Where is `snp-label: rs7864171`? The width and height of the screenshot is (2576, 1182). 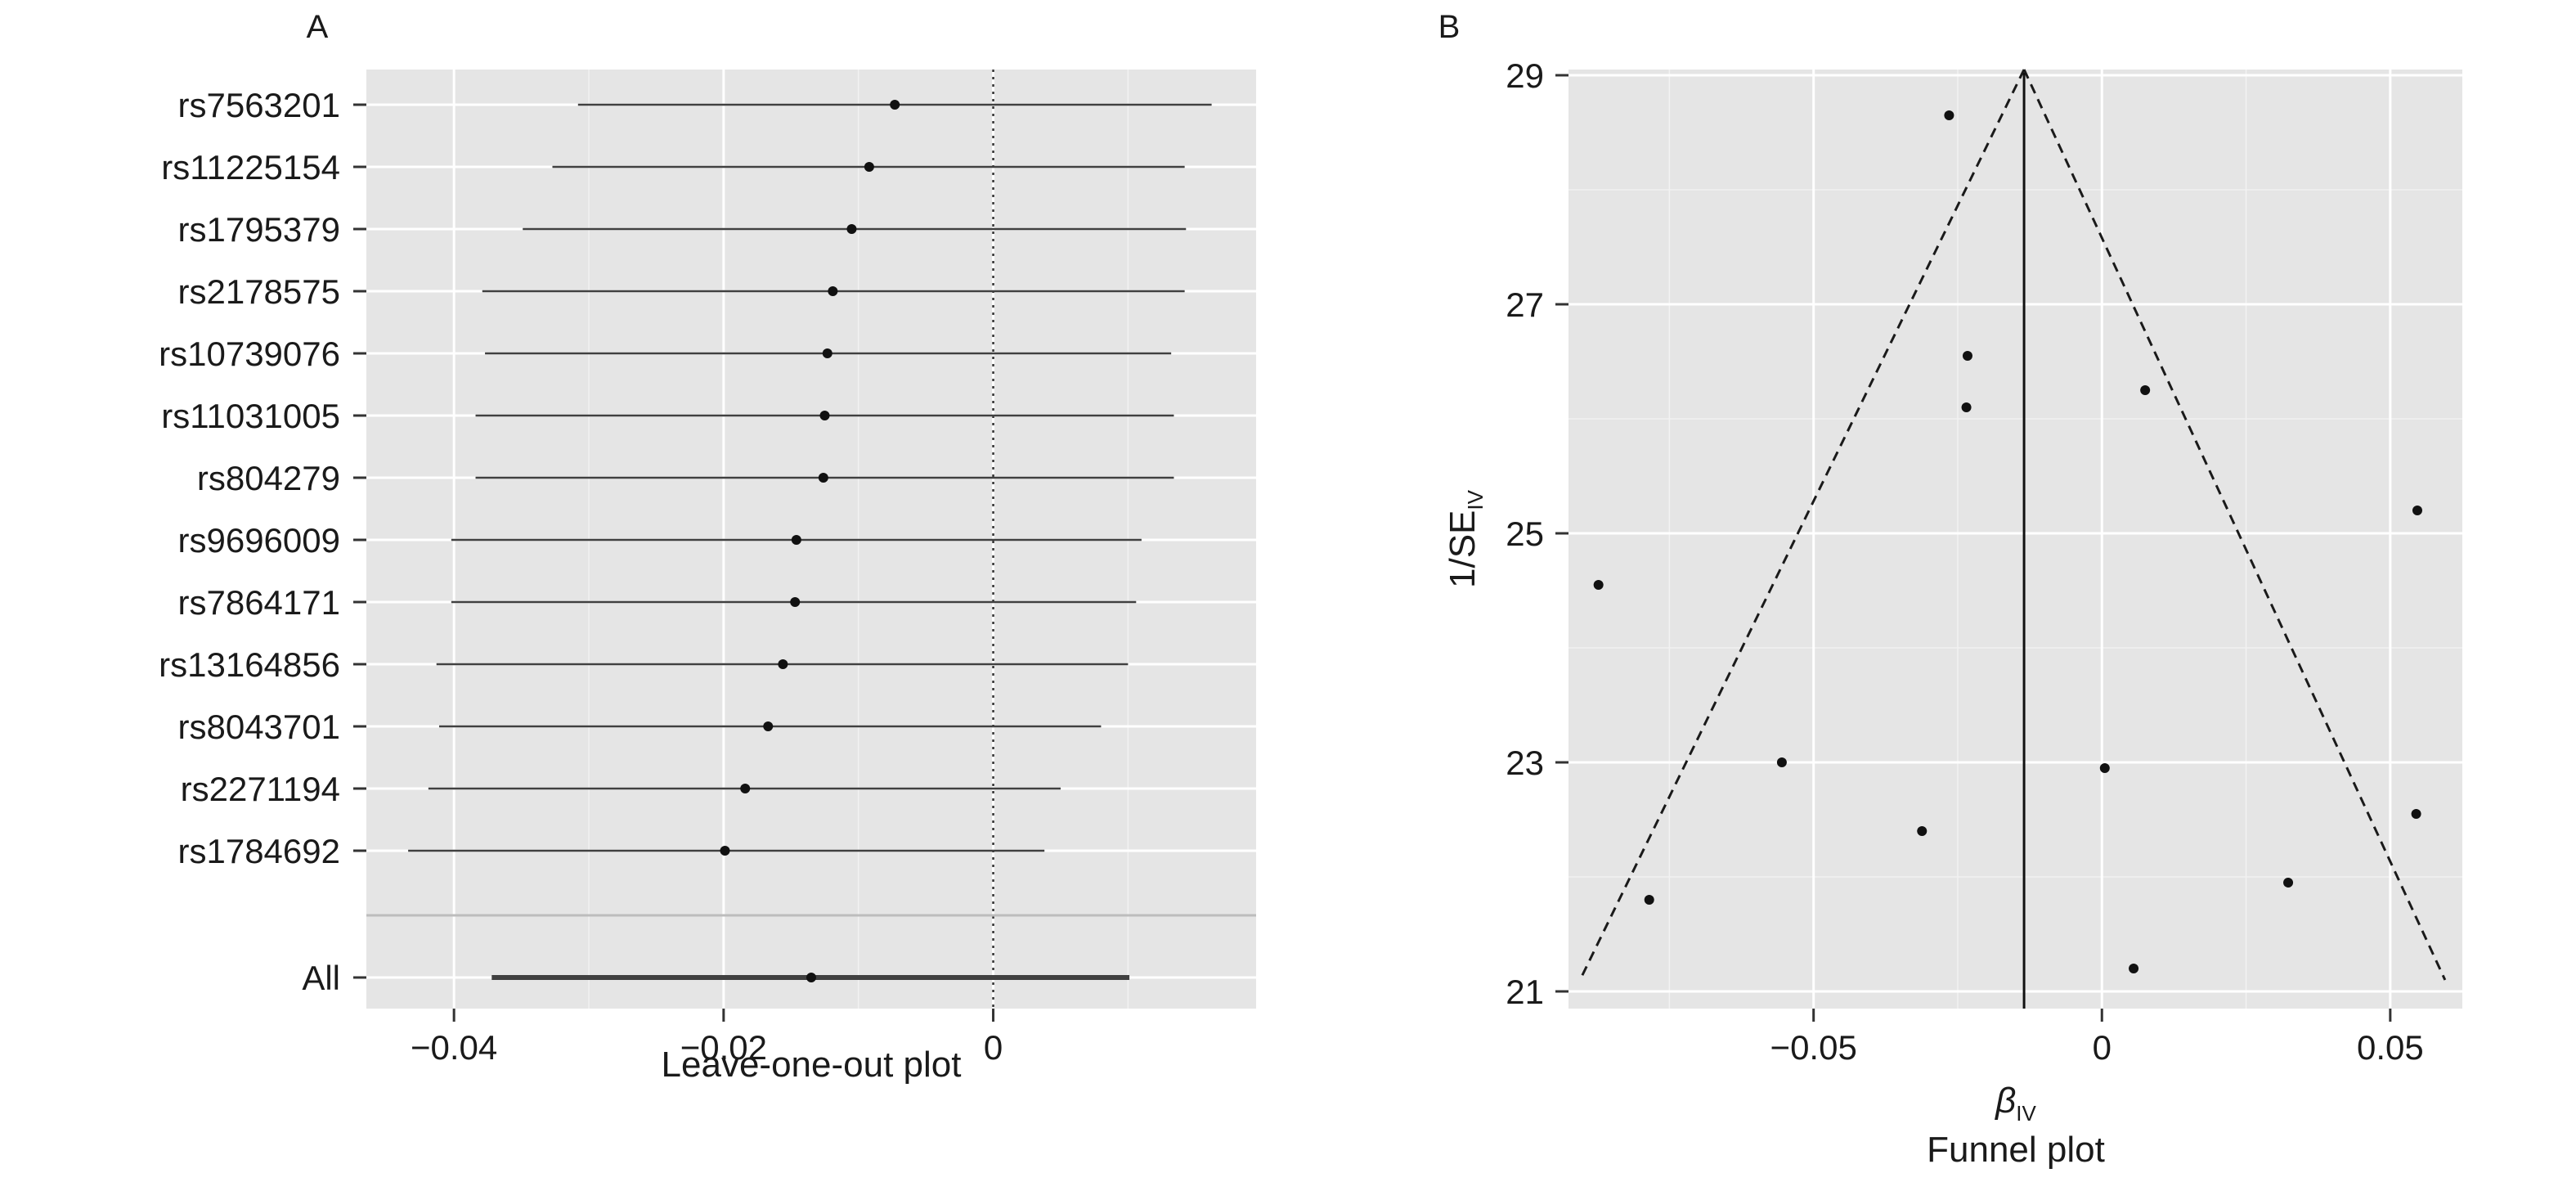 snp-label: rs7864171 is located at coordinates (259, 602).